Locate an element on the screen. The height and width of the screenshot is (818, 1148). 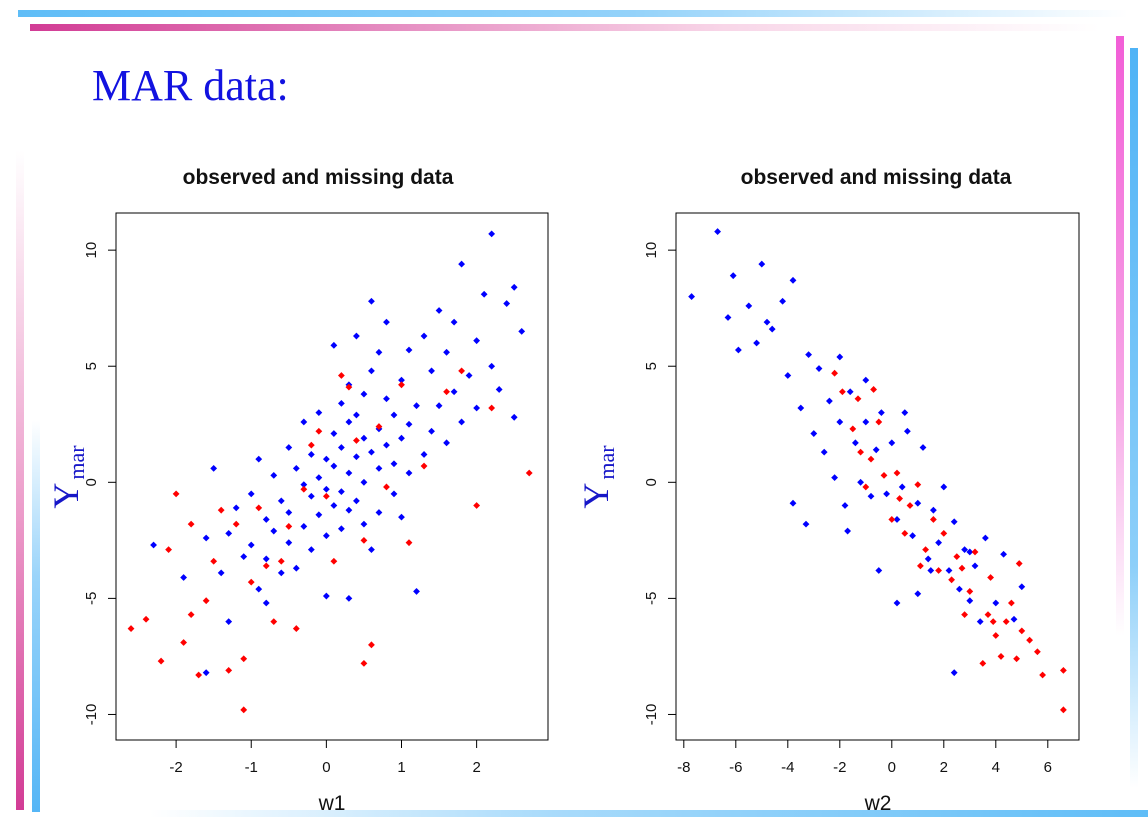
x-tick-label: 4 is located at coordinates (996, 767).